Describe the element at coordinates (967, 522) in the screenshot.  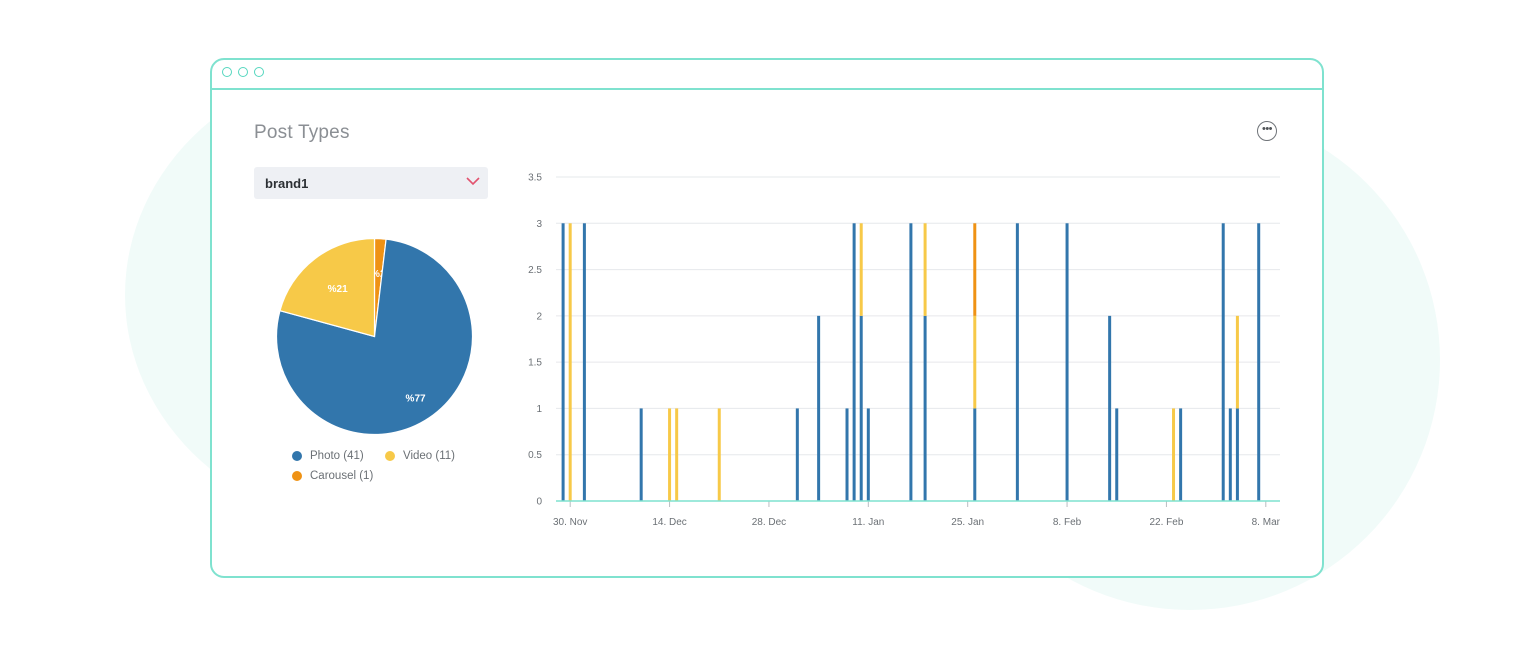
I see `x-tick-label: 25. Jan` at that location.